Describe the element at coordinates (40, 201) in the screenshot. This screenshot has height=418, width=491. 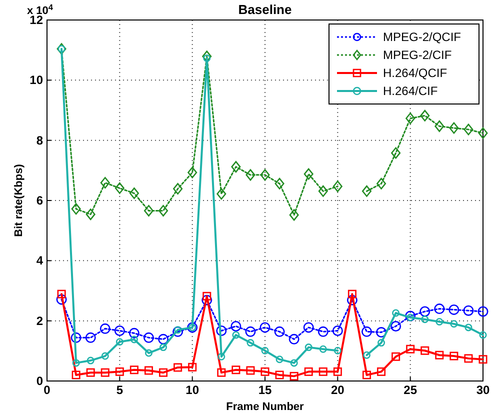
I see `y-tick-label: 6` at that location.